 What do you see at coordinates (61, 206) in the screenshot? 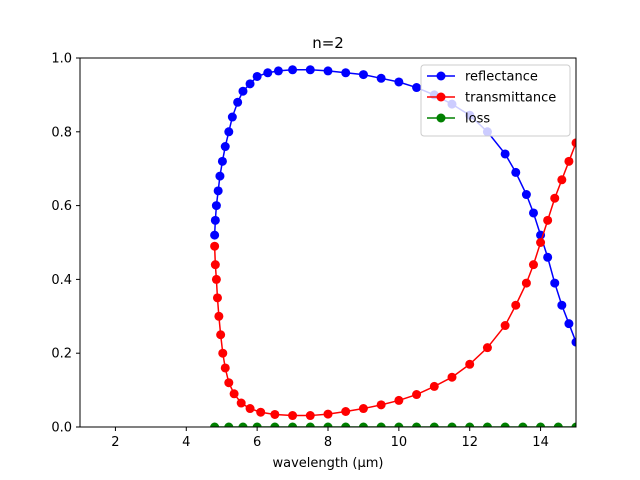
I see `y-tick-label: 0.6` at bounding box center [61, 206].